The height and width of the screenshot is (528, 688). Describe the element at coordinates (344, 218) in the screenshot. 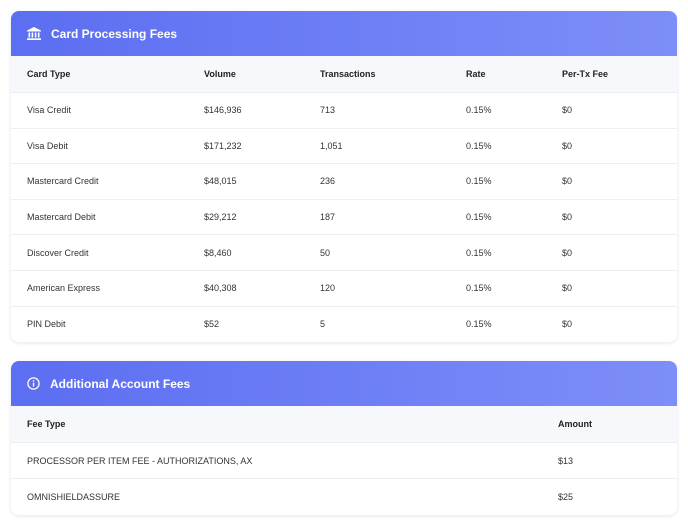

I see `table-row: Mastercard Debit $29,212 187 0.15% $0` at that location.